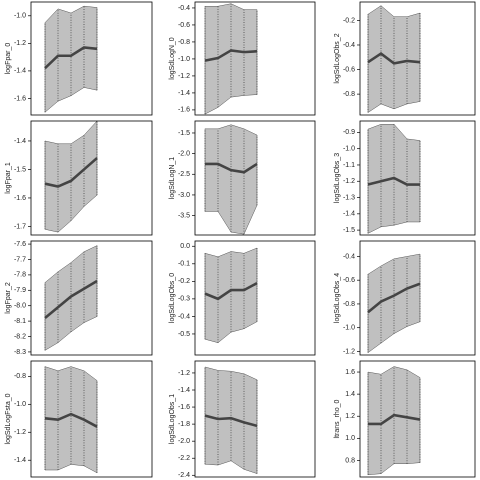  I want to click on y-axis-label: logSdLogObs_3, so click(337, 178).